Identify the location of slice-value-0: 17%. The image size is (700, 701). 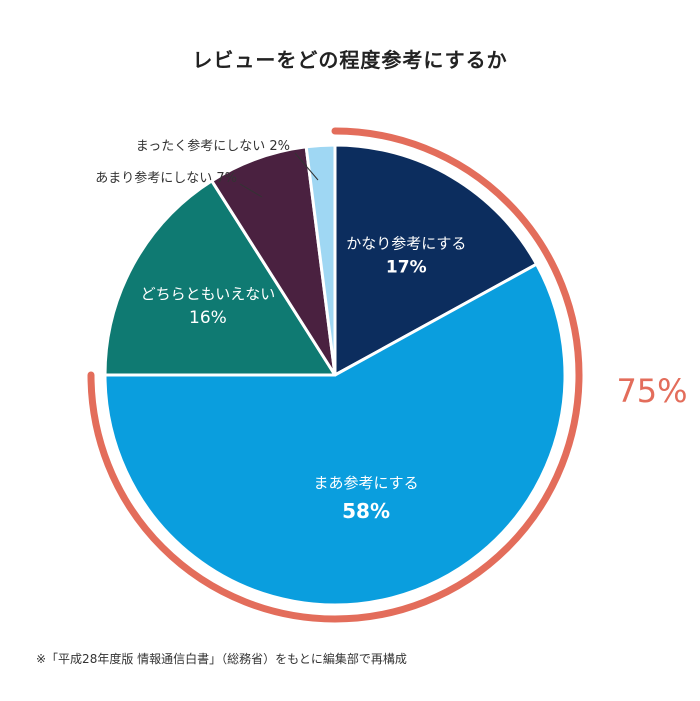
(406, 267).